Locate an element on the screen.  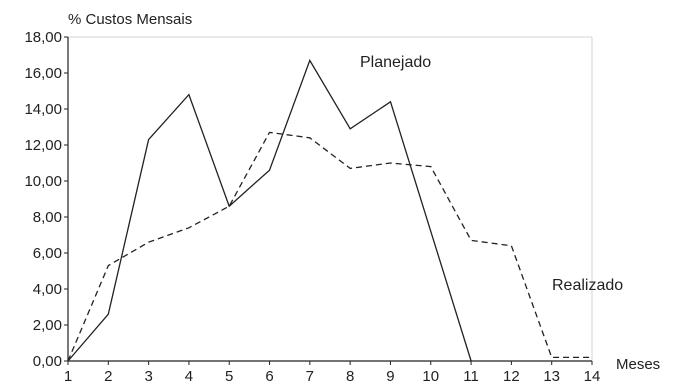
x-tick-label: 4 is located at coordinates (189, 376).